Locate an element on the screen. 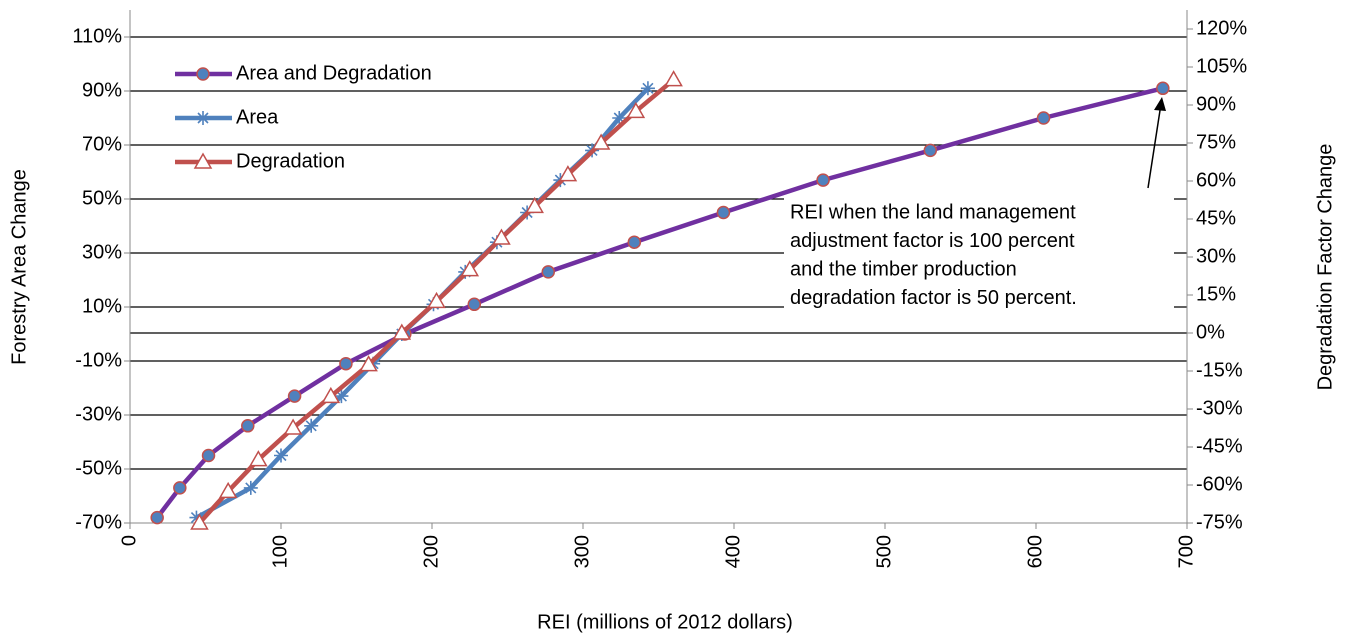 The height and width of the screenshot is (640, 1351). y2-tick-label: 75% is located at coordinates (1216, 142).